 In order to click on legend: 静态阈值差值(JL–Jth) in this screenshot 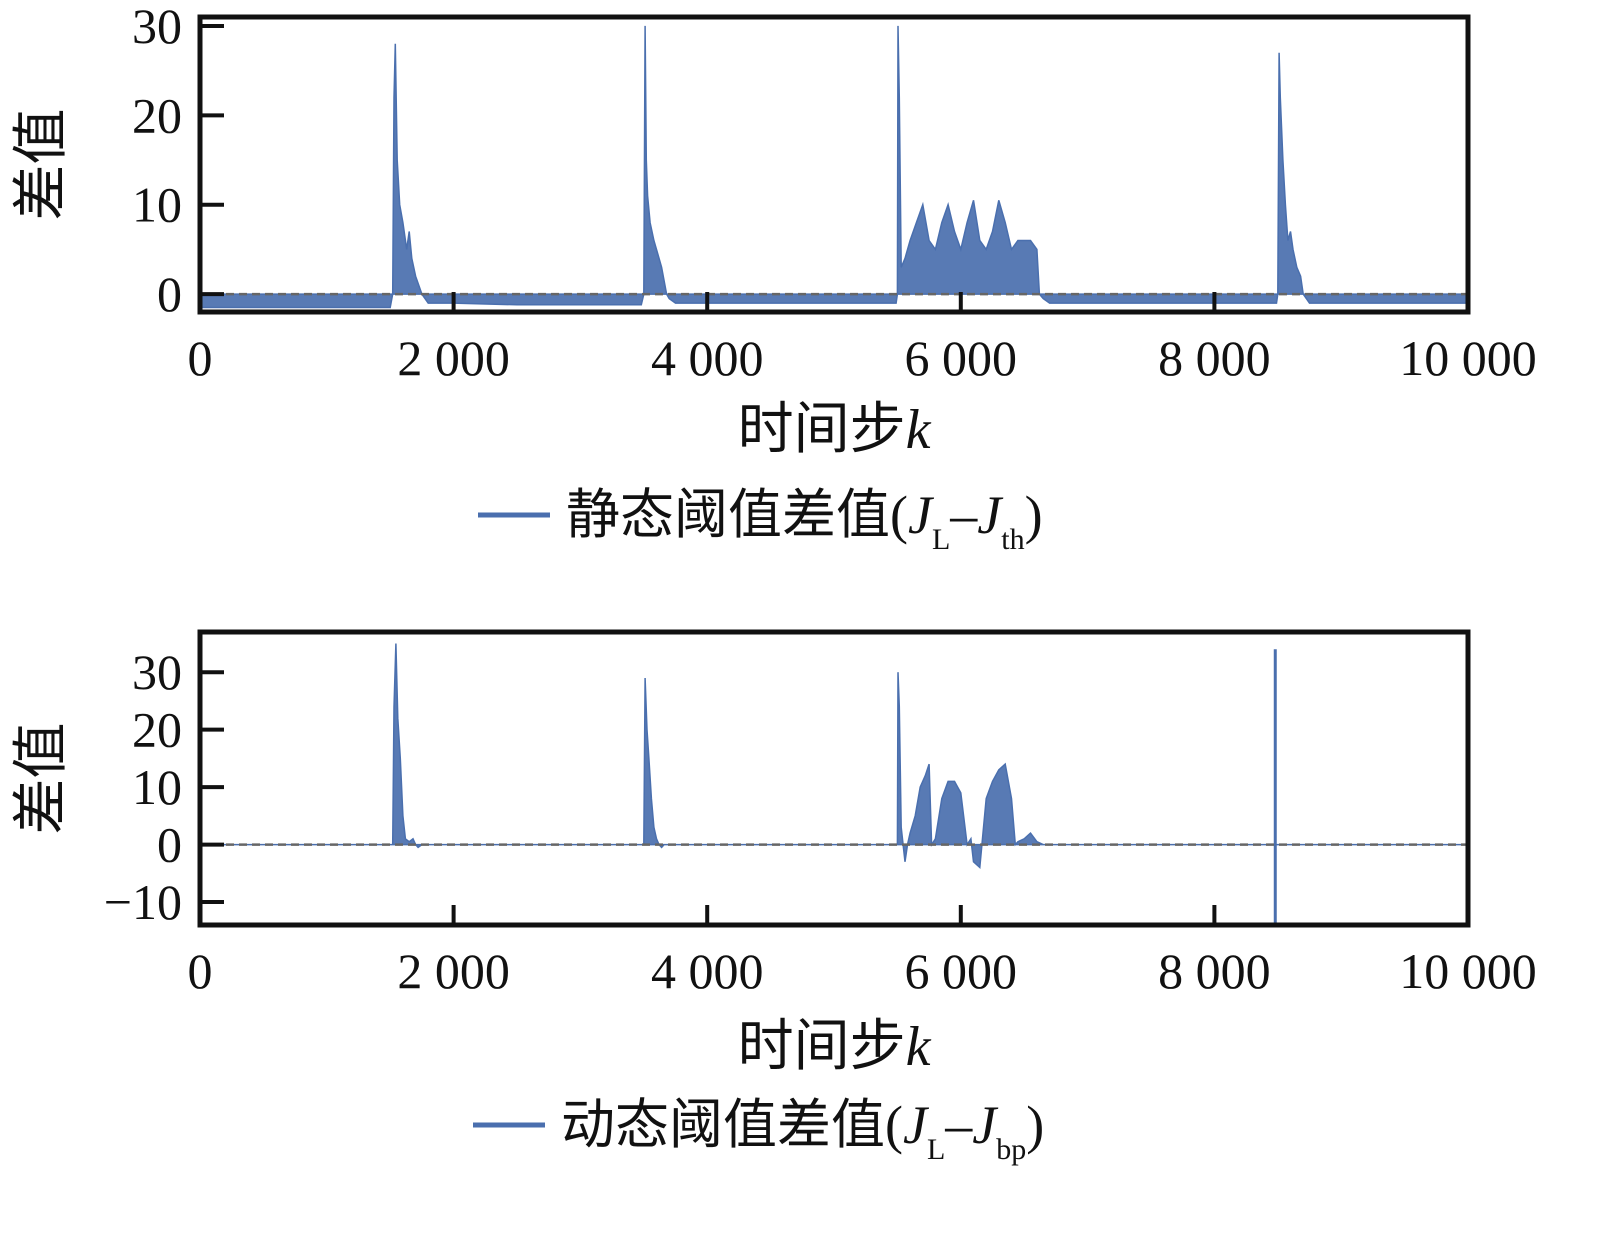, I will do `click(760, 520)`.